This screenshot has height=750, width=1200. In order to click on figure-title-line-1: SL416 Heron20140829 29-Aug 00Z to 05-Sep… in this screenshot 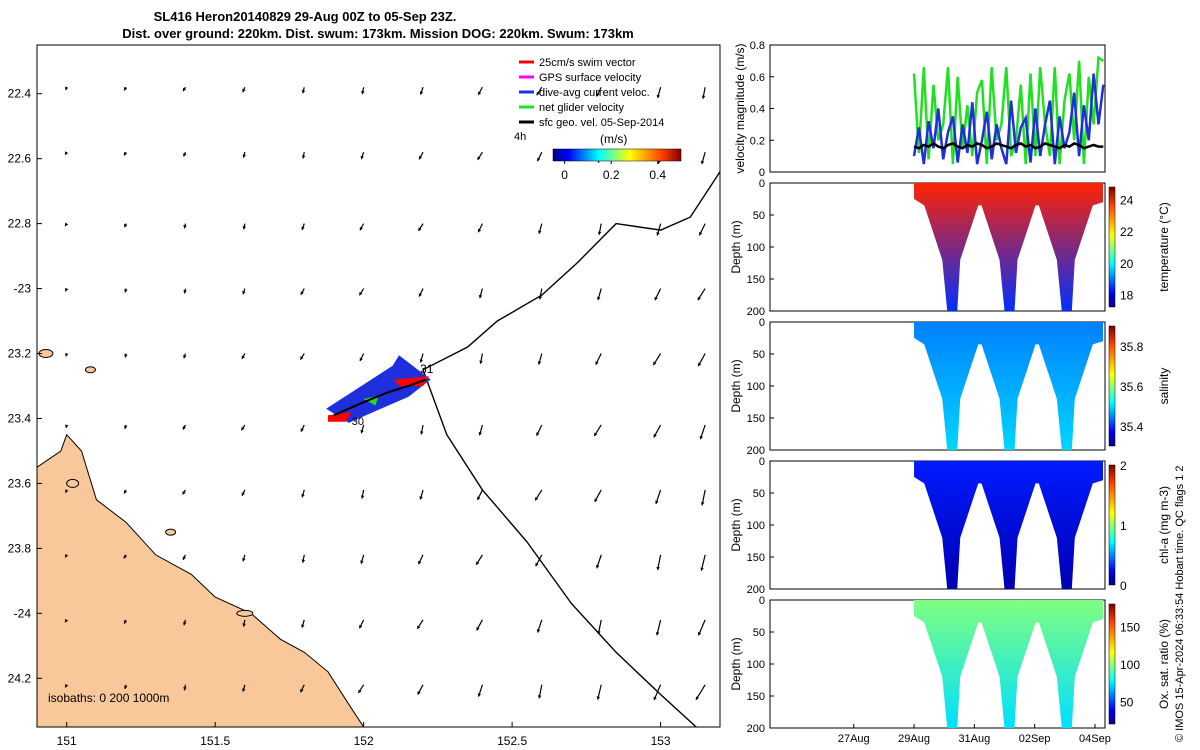, I will do `click(305, 16)`.